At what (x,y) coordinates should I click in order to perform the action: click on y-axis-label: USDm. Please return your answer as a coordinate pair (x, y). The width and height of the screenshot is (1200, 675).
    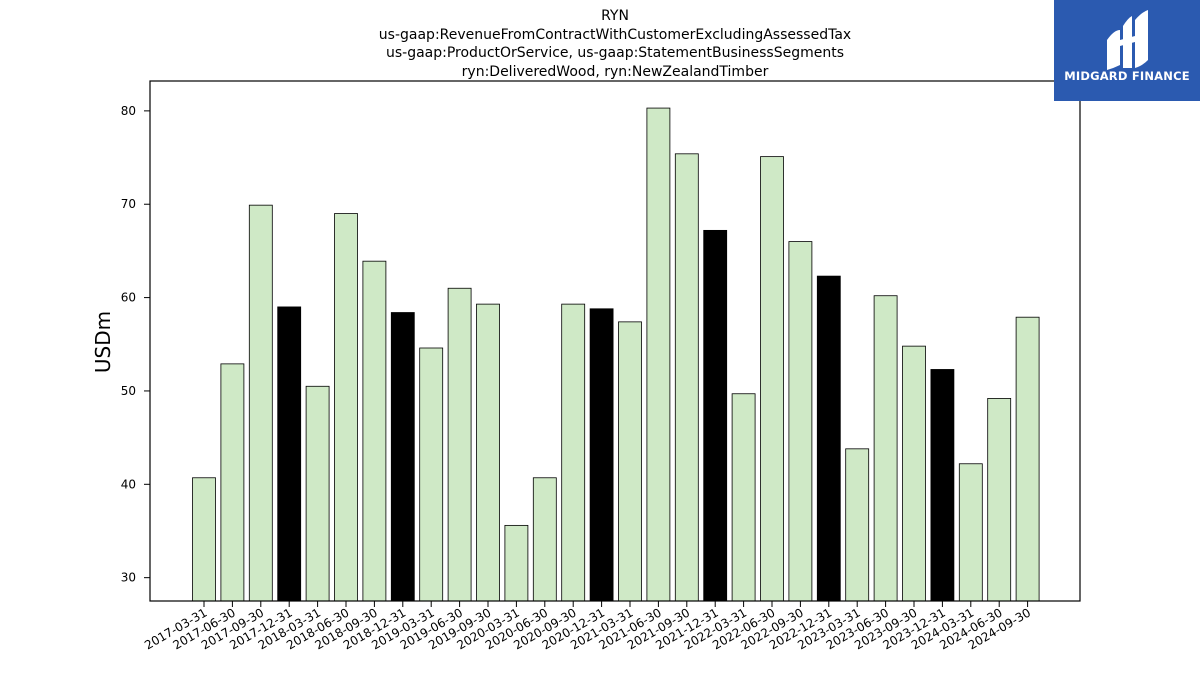
    Looking at the image, I should click on (103, 342).